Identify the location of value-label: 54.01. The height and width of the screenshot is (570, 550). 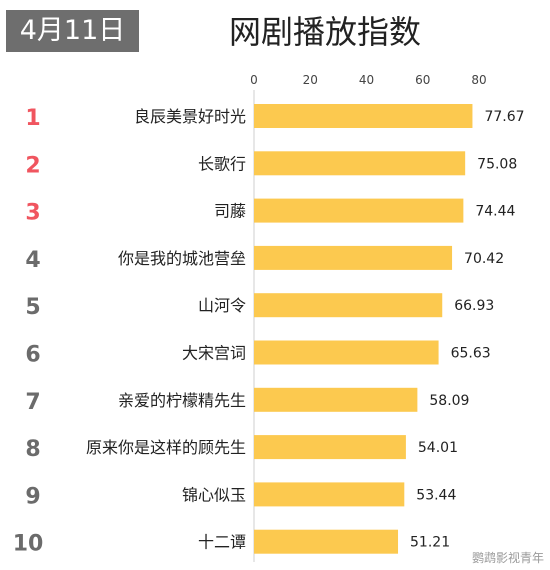
(438, 448).